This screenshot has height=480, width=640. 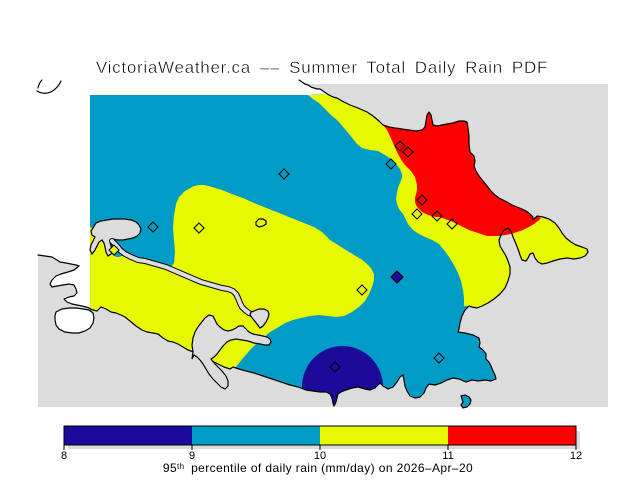 What do you see at coordinates (192, 456) in the screenshot?
I see `svg-text: 9` at bounding box center [192, 456].